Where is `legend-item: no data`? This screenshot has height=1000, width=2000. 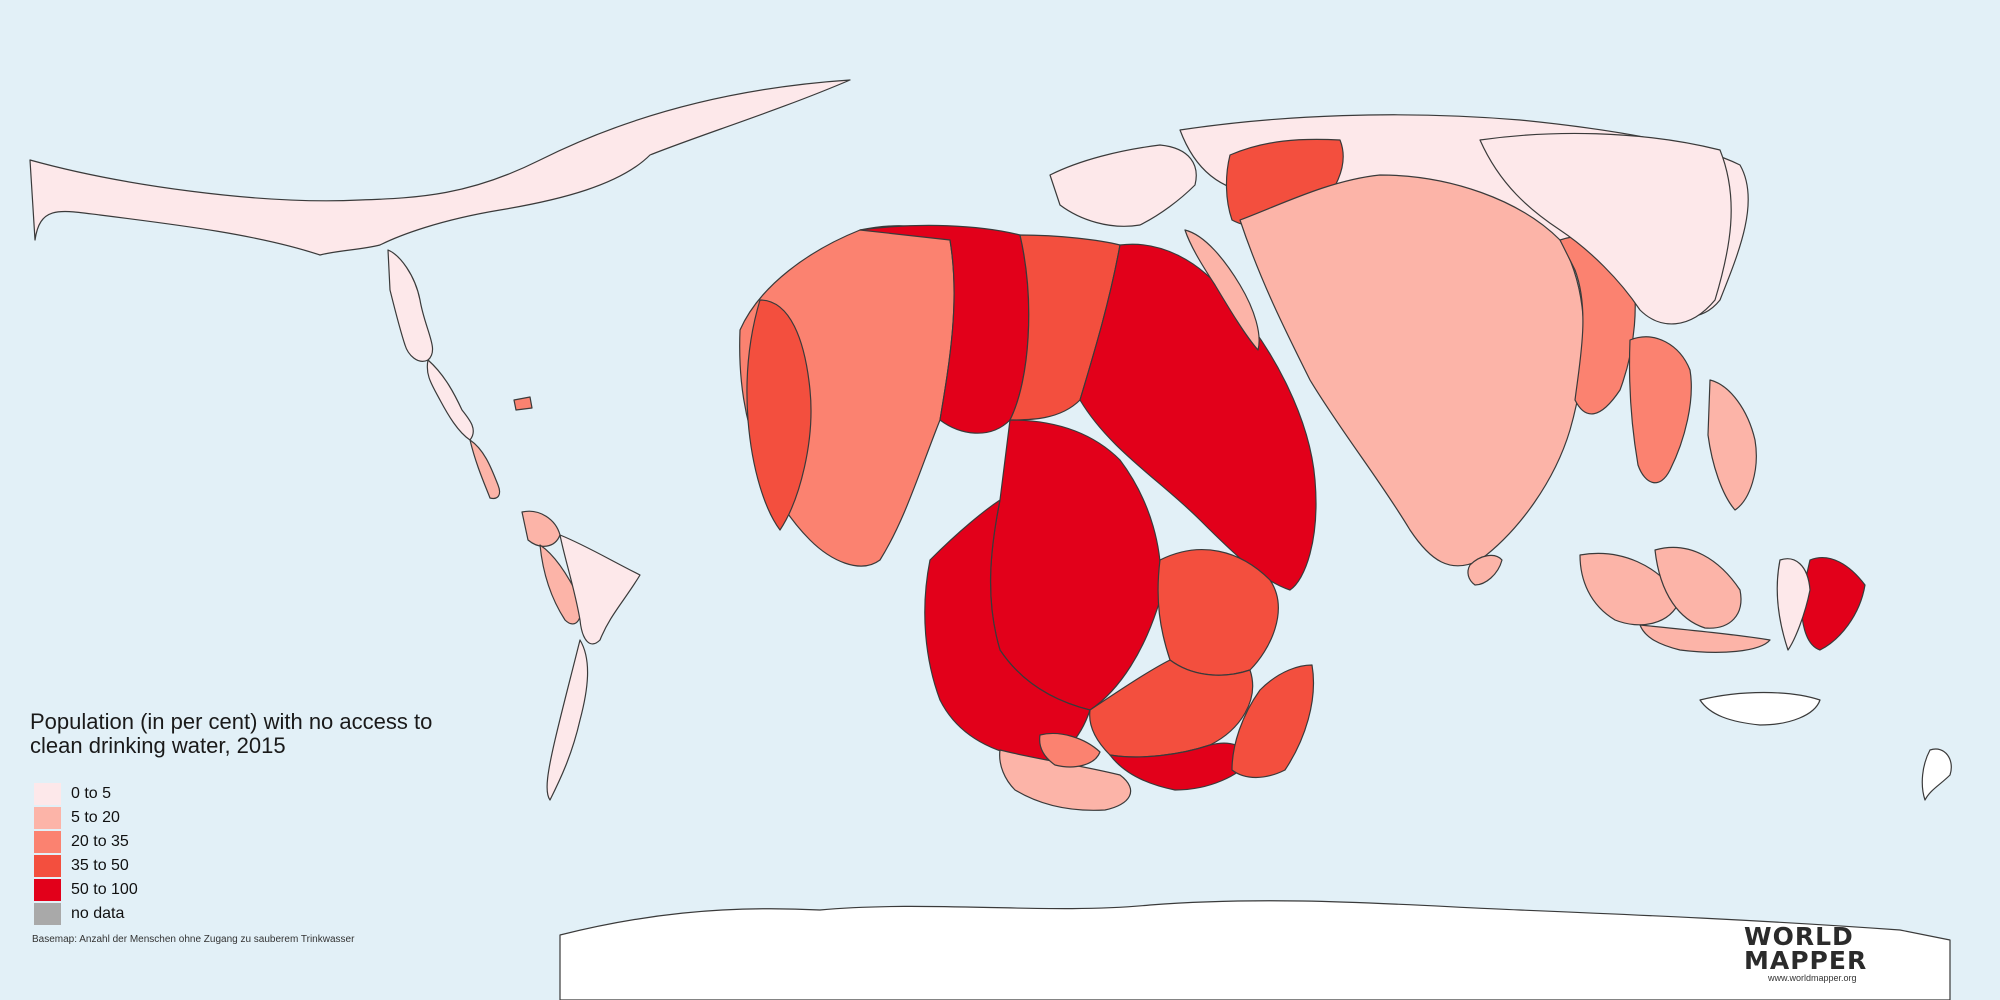 legend-item: no data is located at coordinates (86, 914).